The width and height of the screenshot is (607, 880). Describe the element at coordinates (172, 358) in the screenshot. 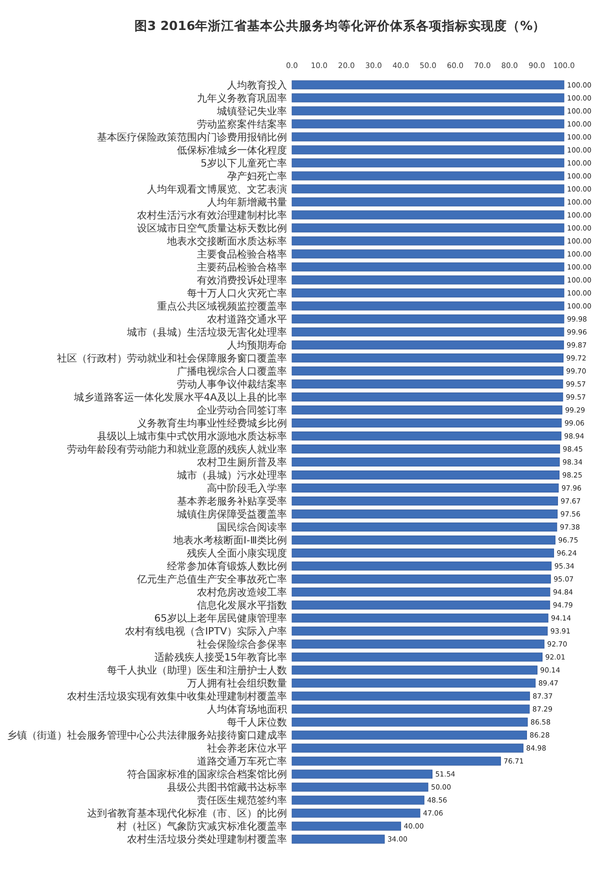

I see `y-tick-label: 社区（行政村）劳动就业和社会保障服务窗口覆盖率` at that location.